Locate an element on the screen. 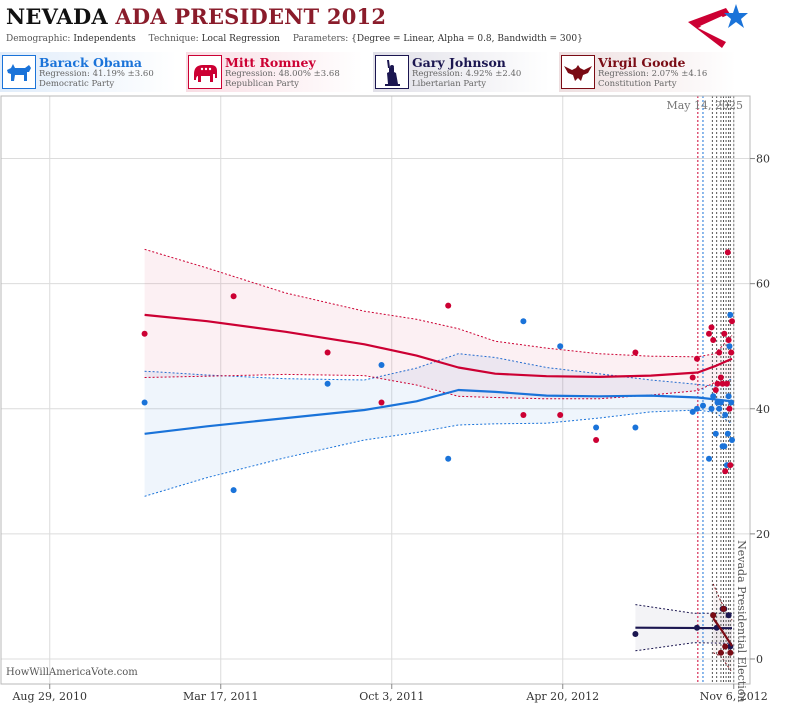 The width and height of the screenshot is (789, 704). elephant-icon is located at coordinates (205, 72).